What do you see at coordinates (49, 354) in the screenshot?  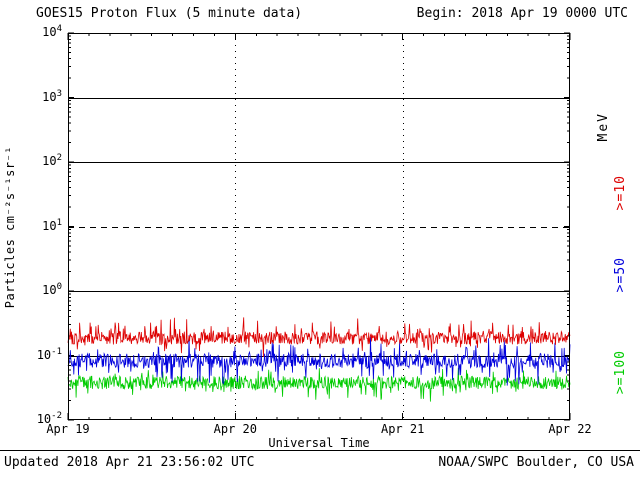 I see `y-tick-label: 10⁻¹` at bounding box center [49, 354].